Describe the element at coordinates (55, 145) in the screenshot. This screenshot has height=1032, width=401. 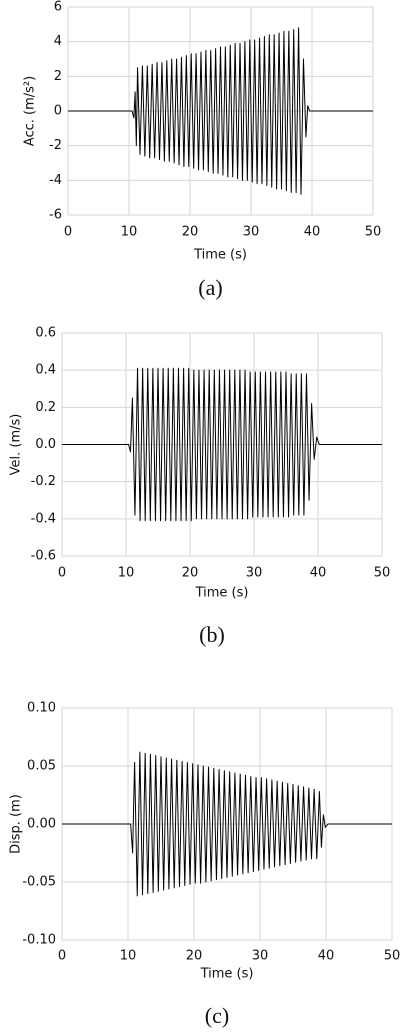
I see `y-tick-label: -2` at that location.